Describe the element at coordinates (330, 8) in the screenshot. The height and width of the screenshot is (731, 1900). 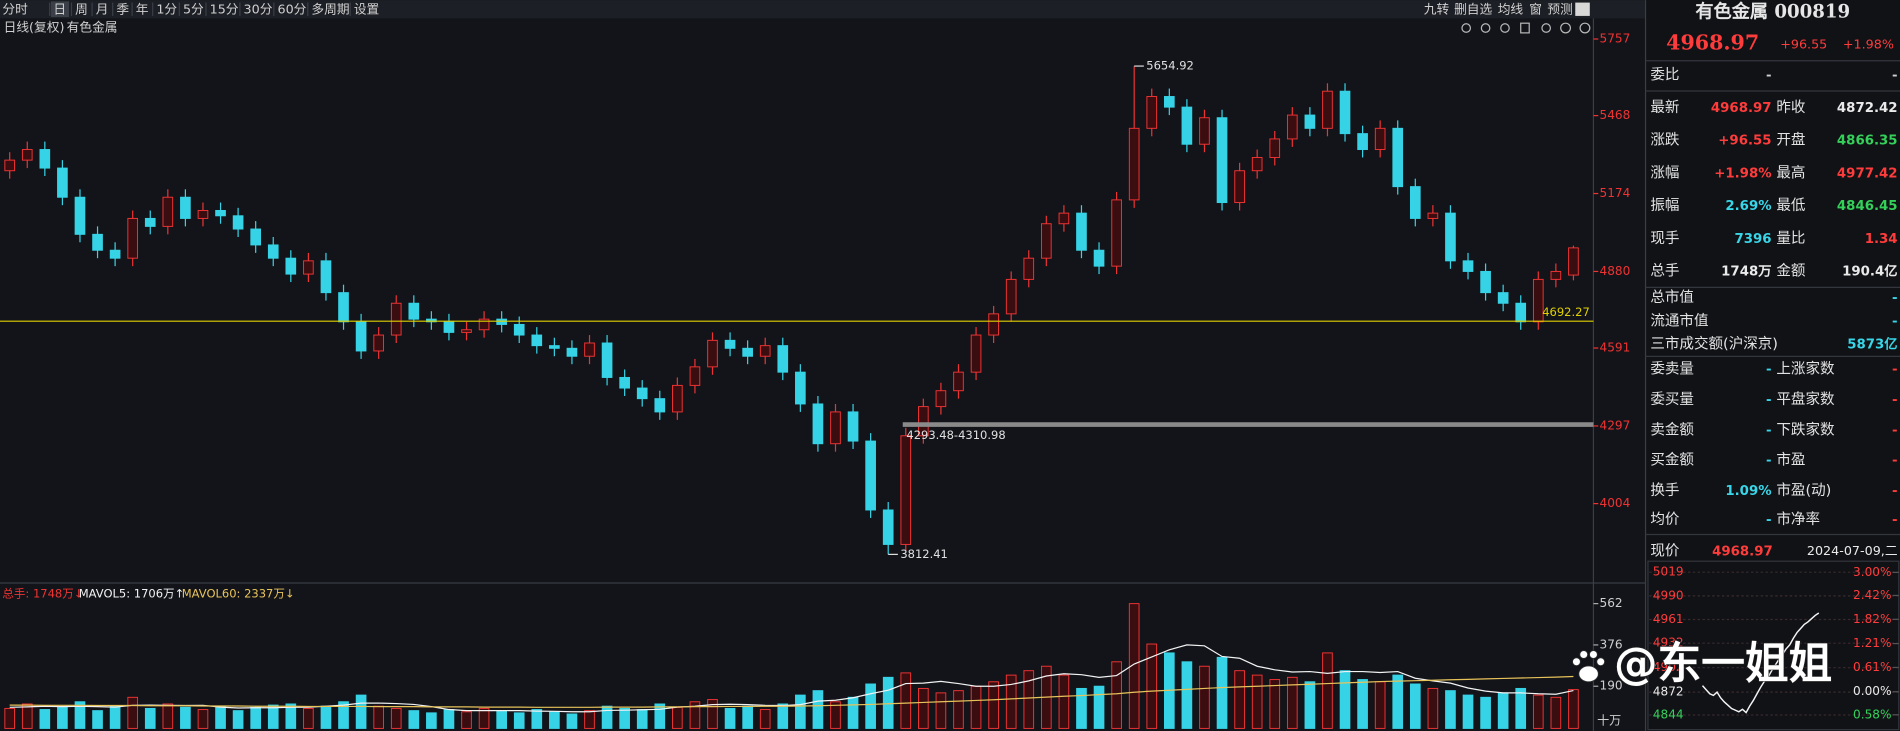
I see `toolbar-tab: 多周期` at that location.